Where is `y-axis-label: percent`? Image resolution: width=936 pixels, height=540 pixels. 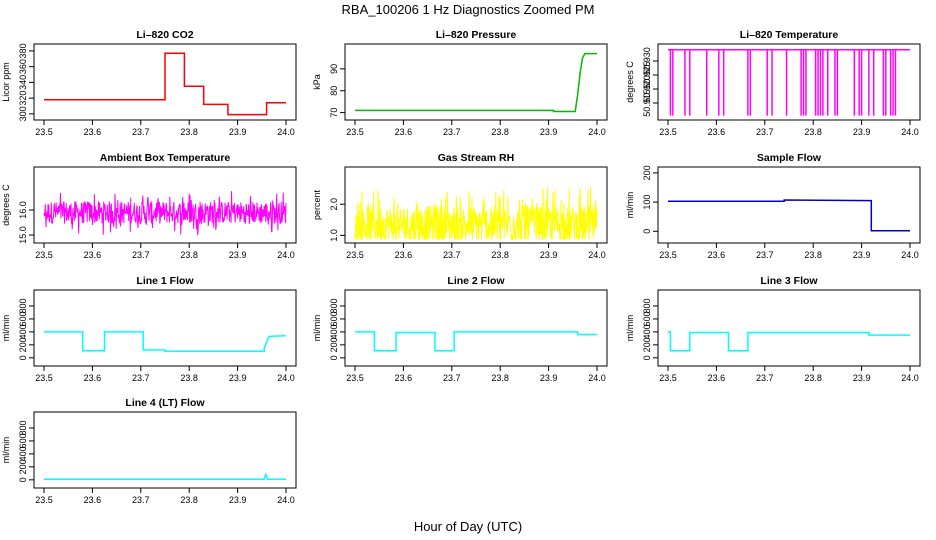
y-axis-label: percent is located at coordinates (317, 204).